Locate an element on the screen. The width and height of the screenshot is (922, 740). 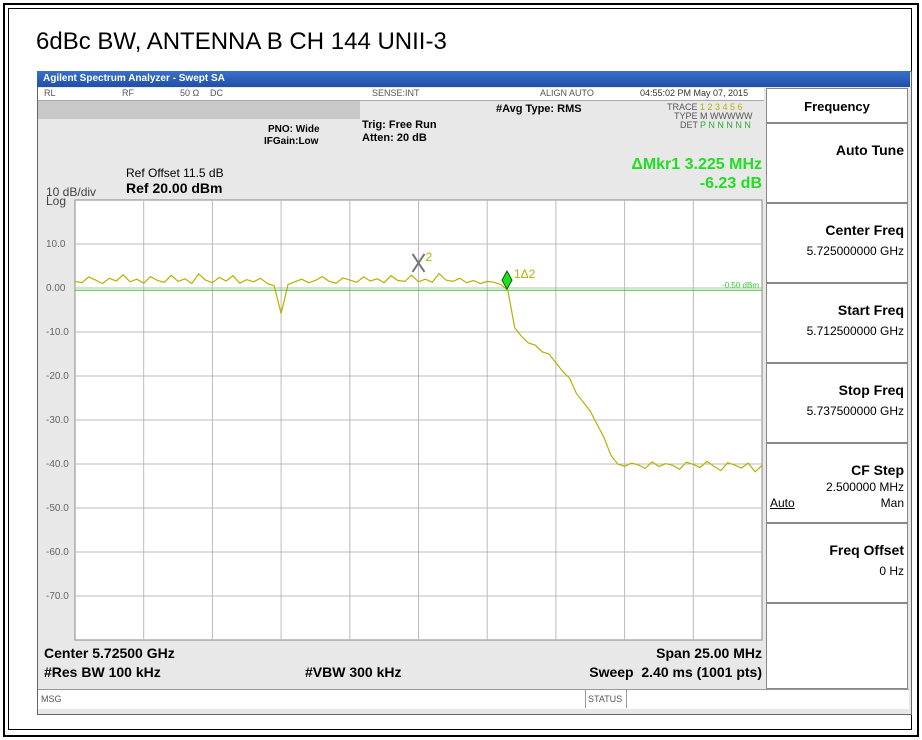
softkey-header-text: Frequency is located at coordinates (837, 106).